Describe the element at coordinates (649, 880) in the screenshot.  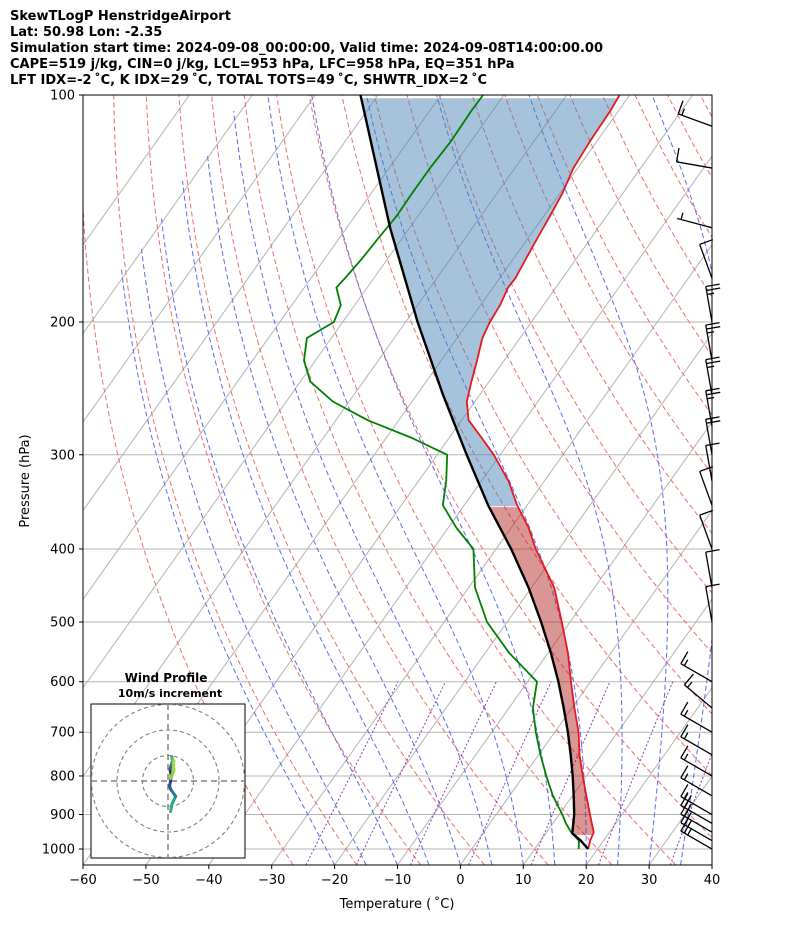
I see `x-tick-label: 30` at that location.